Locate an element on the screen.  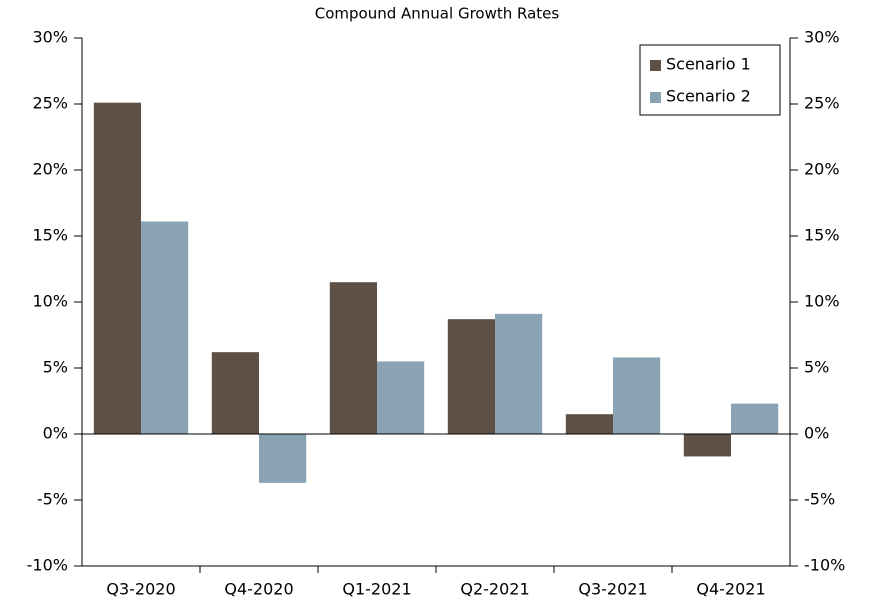
legend-label: Scenario 1 is located at coordinates (708, 64).